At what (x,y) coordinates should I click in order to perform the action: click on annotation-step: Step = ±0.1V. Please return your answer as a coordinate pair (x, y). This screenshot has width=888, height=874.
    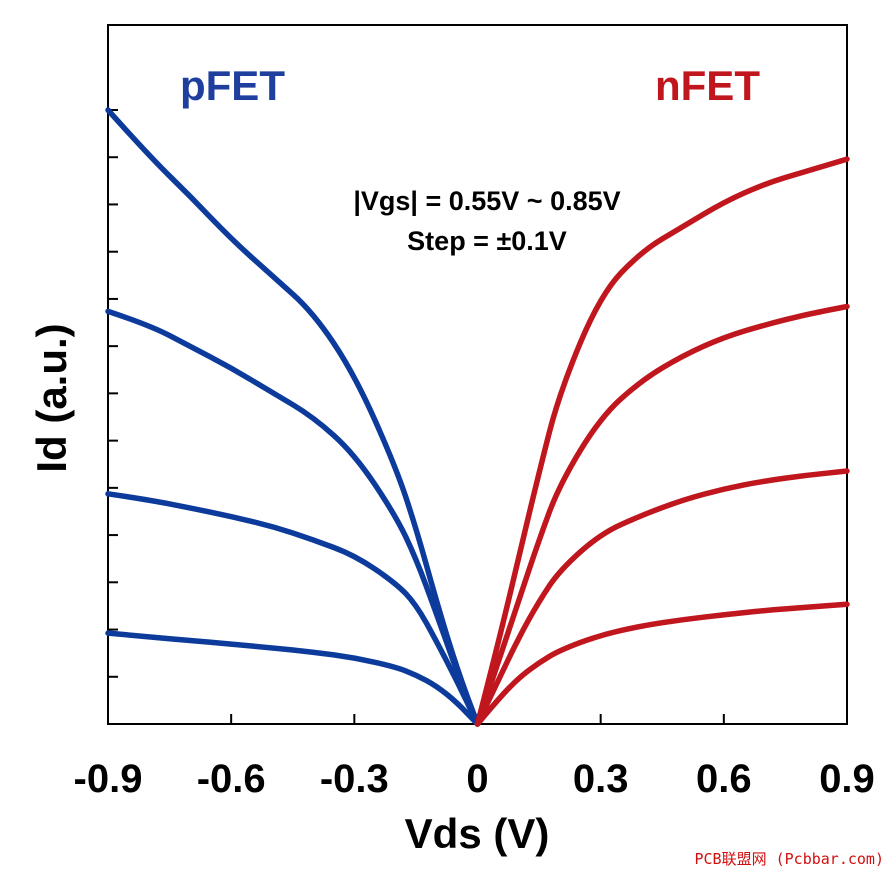
    Looking at the image, I should click on (487, 241).